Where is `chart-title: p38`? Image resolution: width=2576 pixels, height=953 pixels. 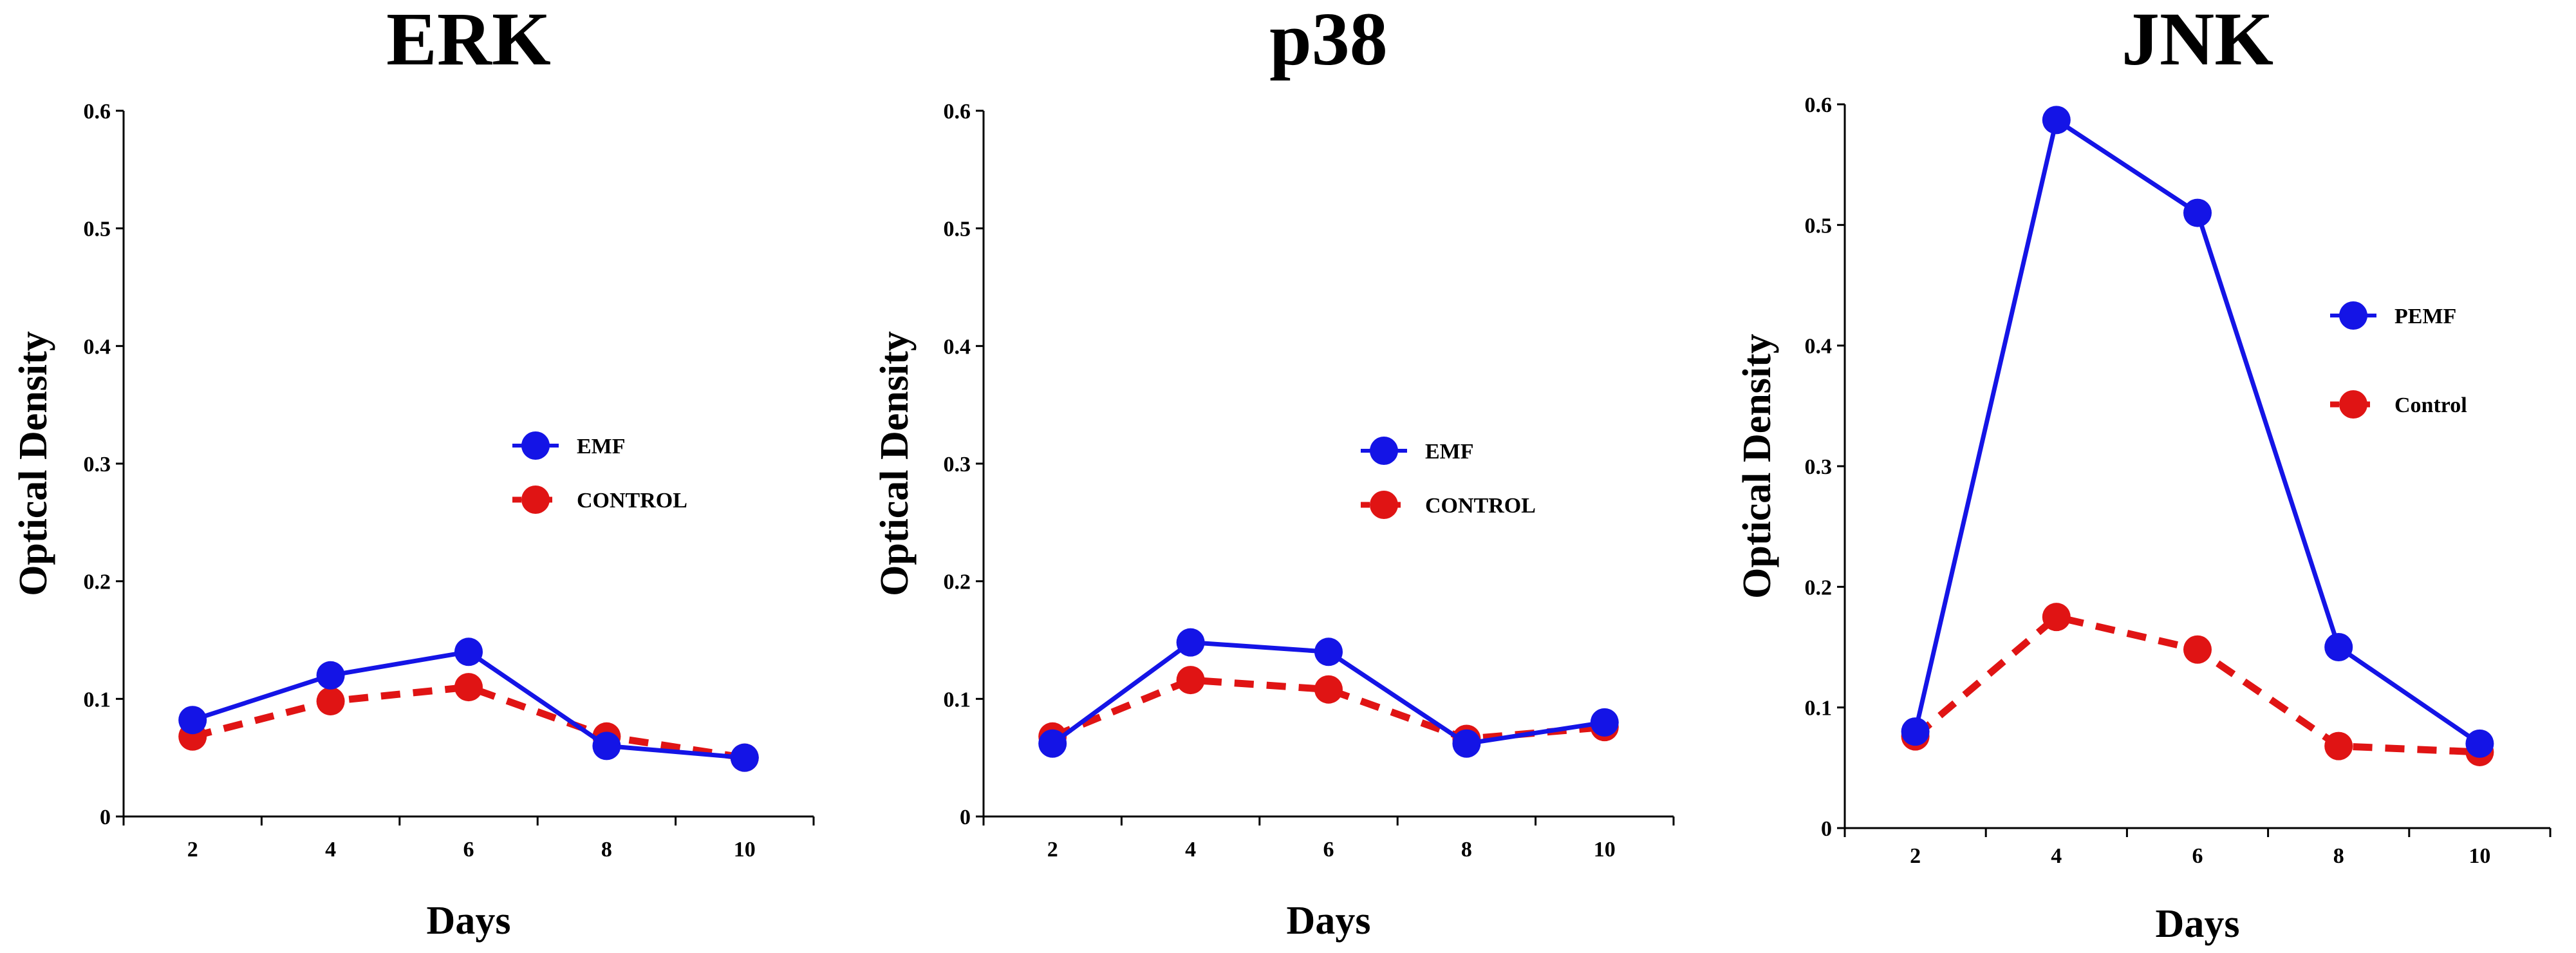
chart-title: p38 is located at coordinates (1329, 40).